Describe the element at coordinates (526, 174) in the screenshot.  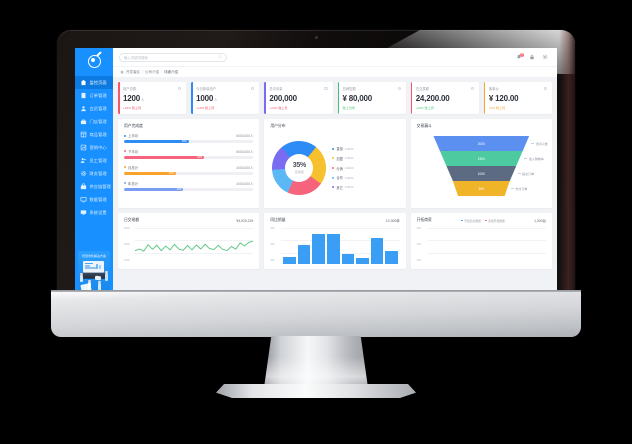
I see `funnel-note: 提交订单` at that location.